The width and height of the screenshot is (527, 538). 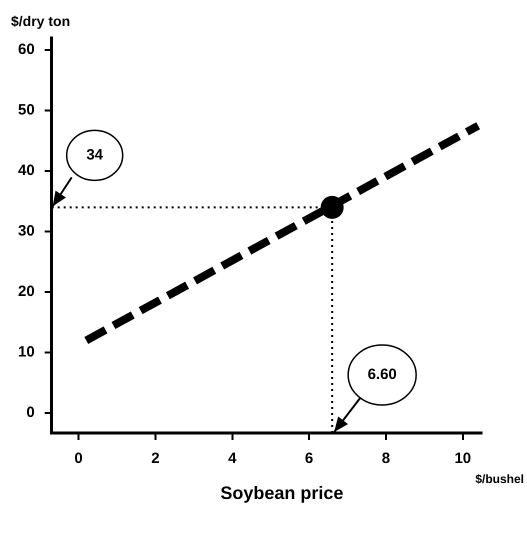 What do you see at coordinates (26, 231) in the screenshot?
I see `y-tick-label: 30` at bounding box center [26, 231].